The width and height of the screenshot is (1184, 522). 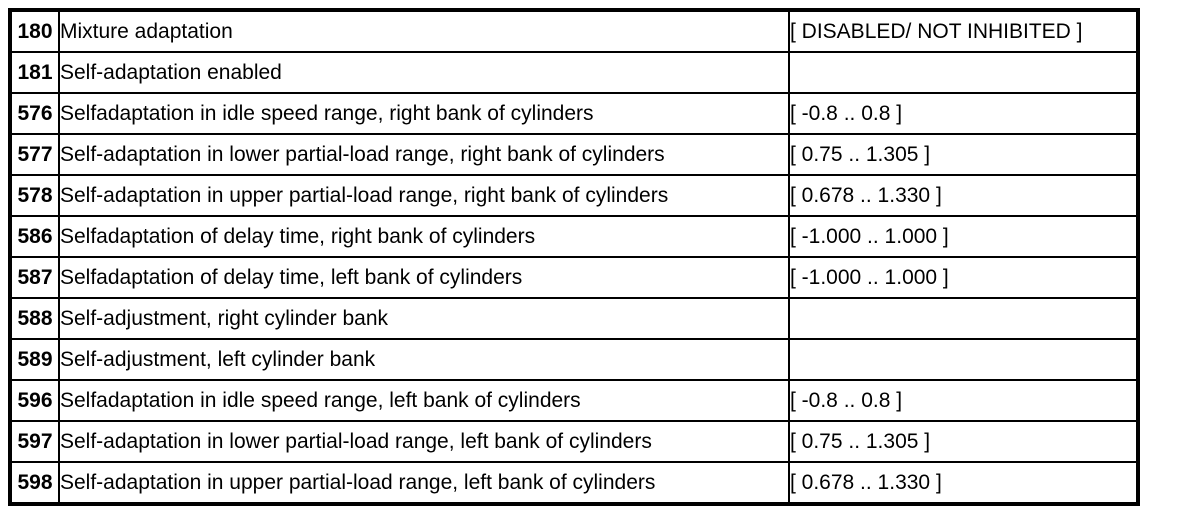 I want to click on code-cell: 589, so click(x=34, y=359).